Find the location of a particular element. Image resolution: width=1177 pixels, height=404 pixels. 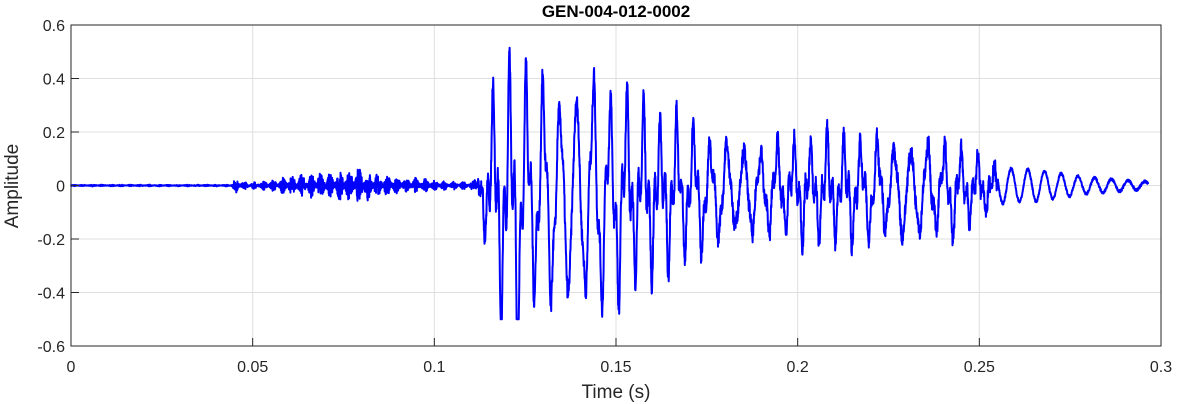

y-tick-label: 0.6 is located at coordinates (54, 26).